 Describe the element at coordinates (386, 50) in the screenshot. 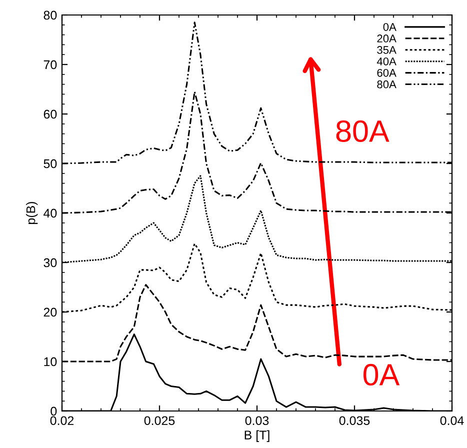

I see `legend-label: 35A` at that location.